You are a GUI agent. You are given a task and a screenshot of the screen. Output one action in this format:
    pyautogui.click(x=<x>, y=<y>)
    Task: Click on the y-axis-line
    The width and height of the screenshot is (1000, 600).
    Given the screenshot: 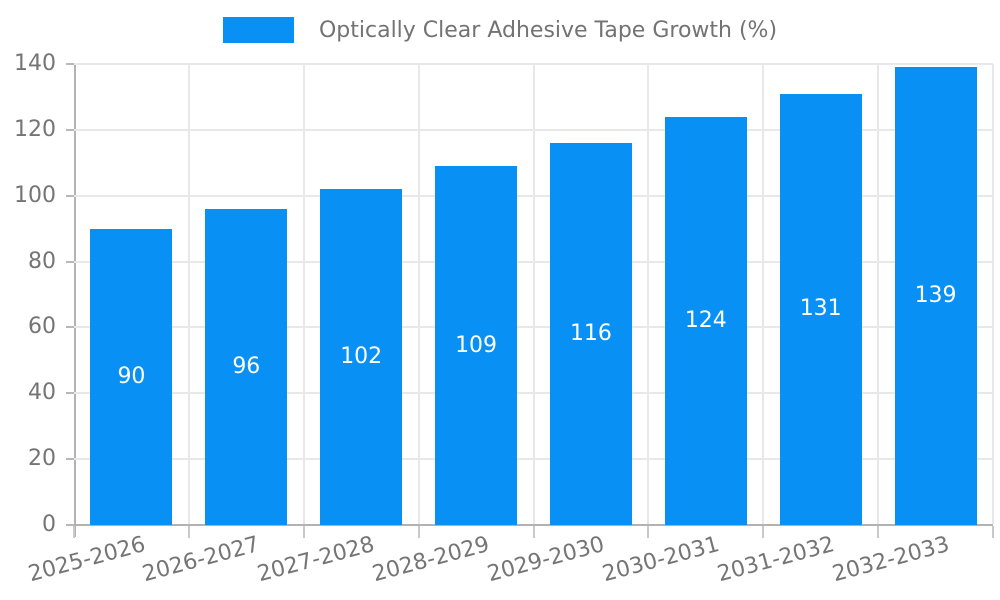 What is the action you would take?
    pyautogui.click(x=75, y=300)
    